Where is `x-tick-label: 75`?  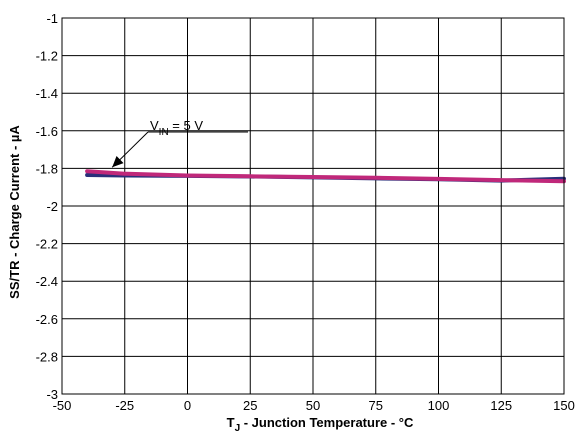 x-tick-label: 75 is located at coordinates (376, 405).